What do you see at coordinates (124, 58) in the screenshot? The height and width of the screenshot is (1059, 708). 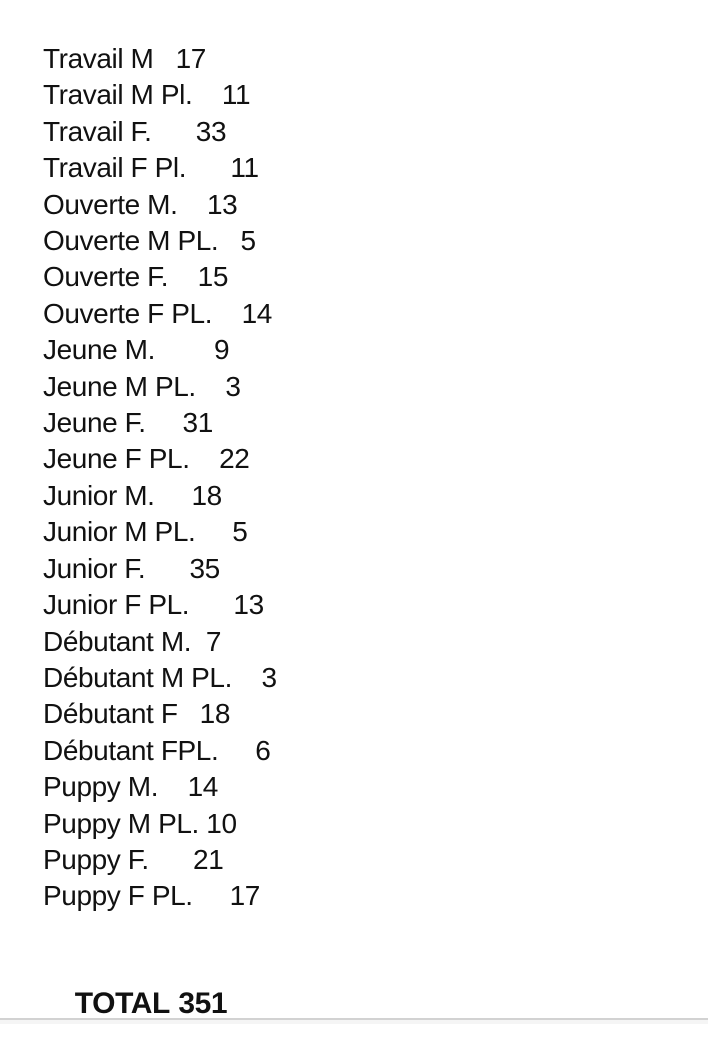 I see `list-row: Travail M 17` at bounding box center [124, 58].